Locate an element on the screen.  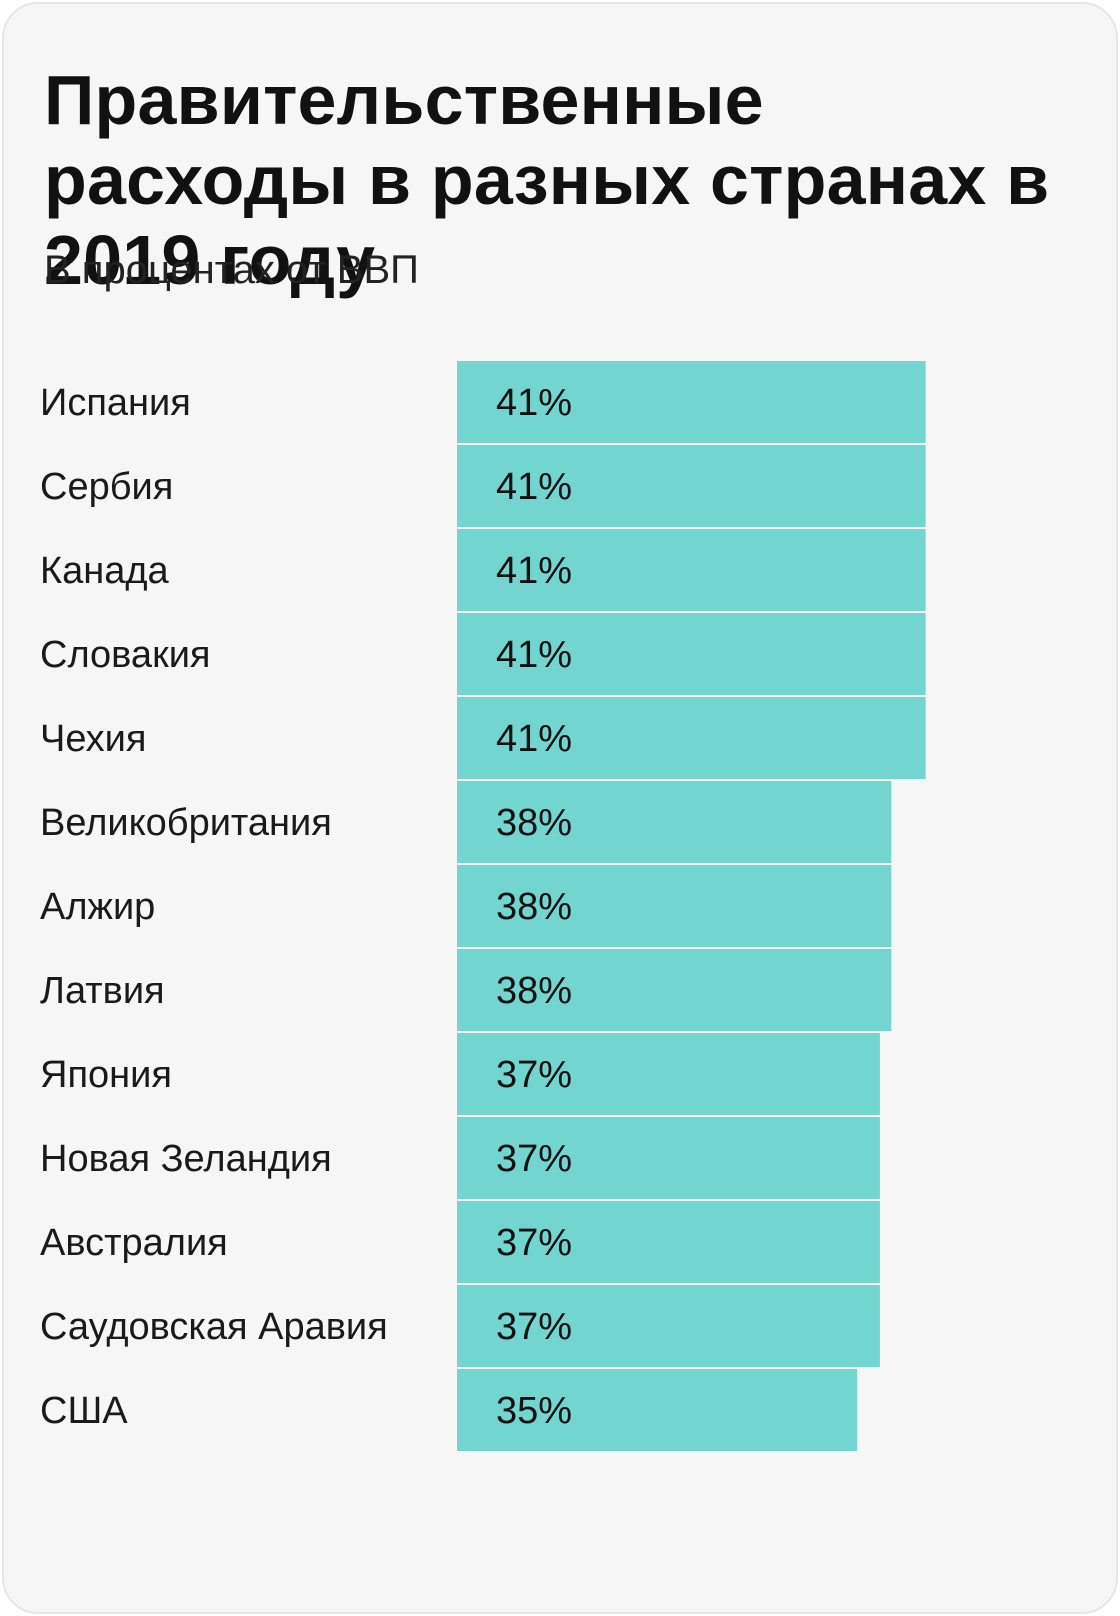
category-label: Испания is located at coordinates (115, 403).